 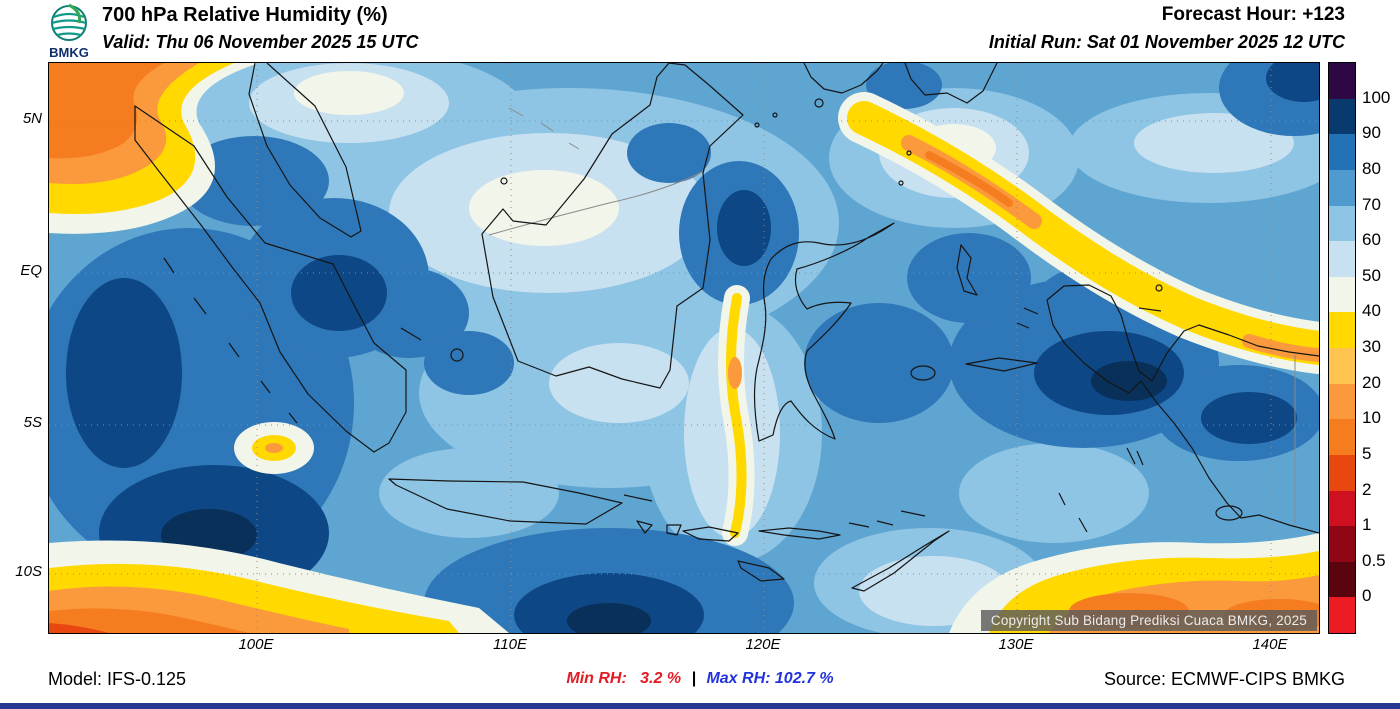 What do you see at coordinates (1371, 204) in the screenshot?
I see `colorbar-tick-label: 70` at bounding box center [1371, 204].